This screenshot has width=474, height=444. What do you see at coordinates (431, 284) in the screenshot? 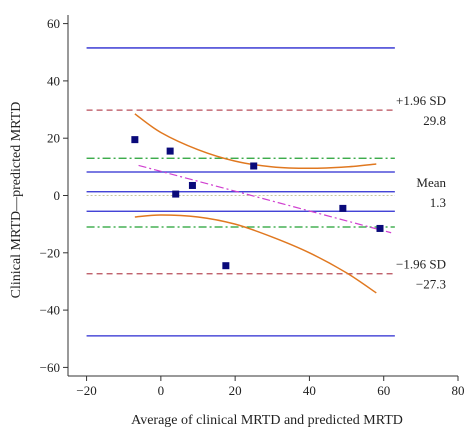
I see `lower-limit-value: −27.3` at bounding box center [431, 284].